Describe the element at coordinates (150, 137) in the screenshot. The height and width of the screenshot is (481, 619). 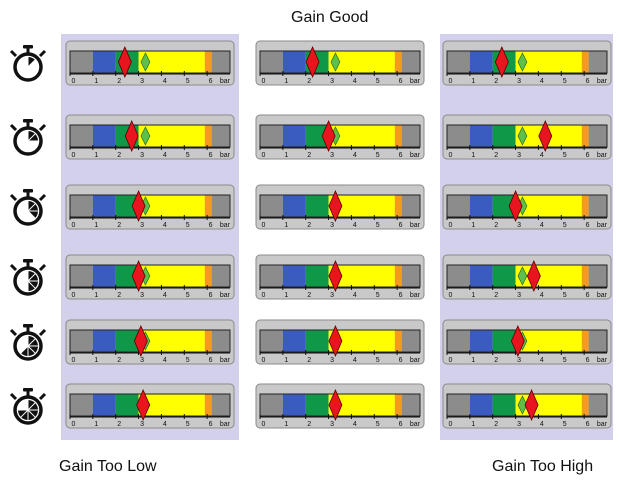
I see `gauge-r2-c1: 0 1 2 3 4 5 6 bar` at that location.